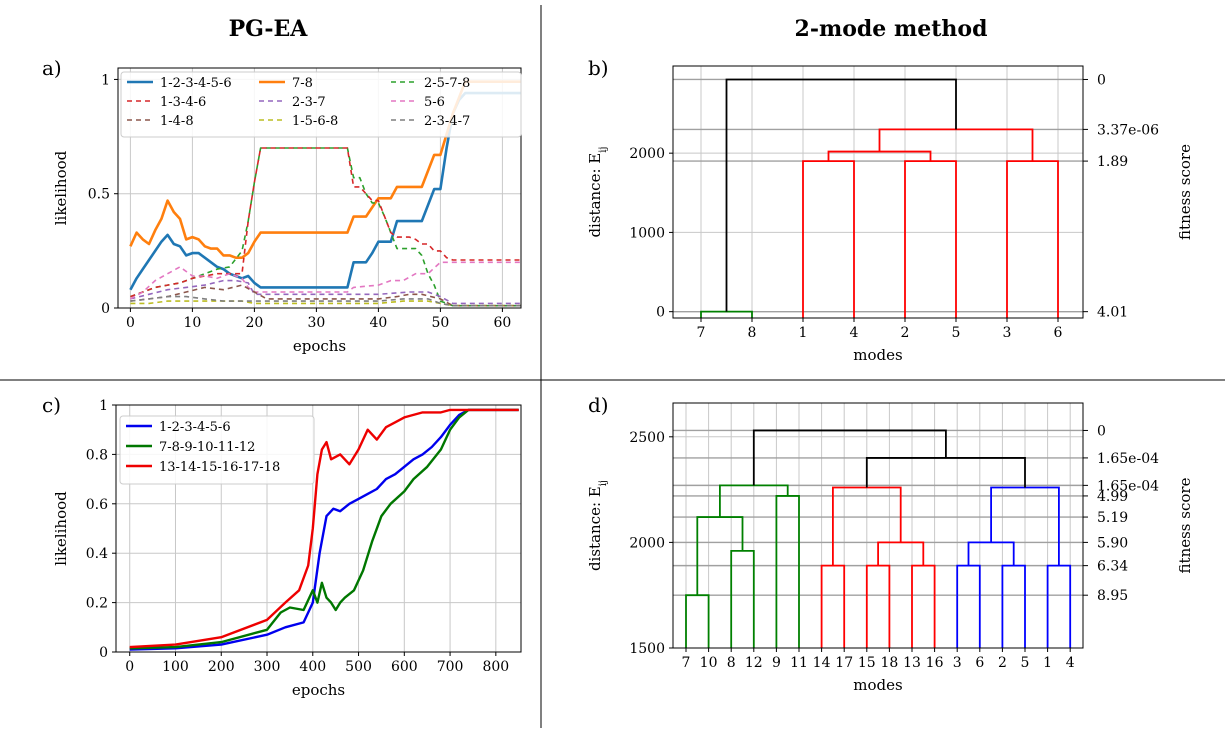 The image size is (1225, 732). Describe the element at coordinates (1112, 162) in the screenshot. I see `fitness-score-label: 1.89` at that location.